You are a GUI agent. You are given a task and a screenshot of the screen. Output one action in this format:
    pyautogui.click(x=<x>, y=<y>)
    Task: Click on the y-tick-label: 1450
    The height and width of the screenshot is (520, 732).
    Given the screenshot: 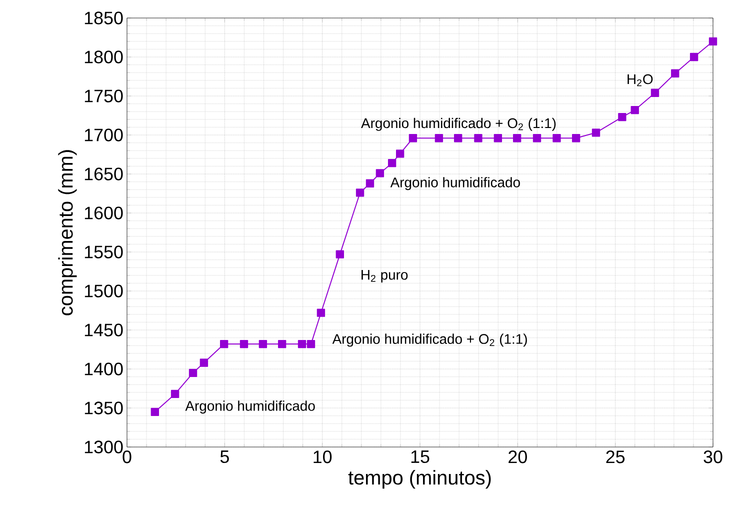 What is the action you would take?
    pyautogui.click(x=103, y=330)
    